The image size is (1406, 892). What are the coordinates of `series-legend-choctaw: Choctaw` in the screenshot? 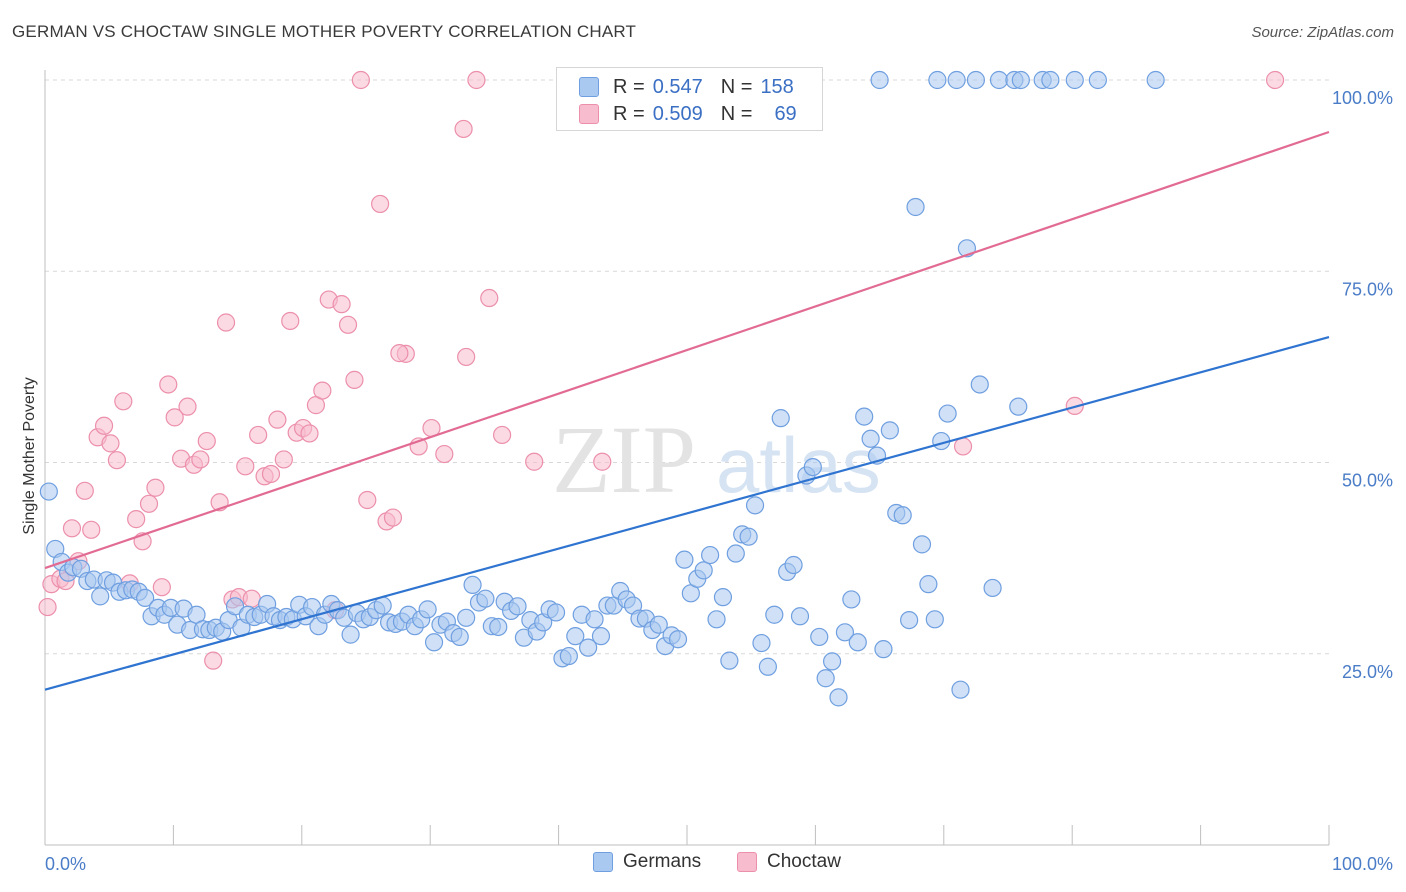 It's located at (789, 862).